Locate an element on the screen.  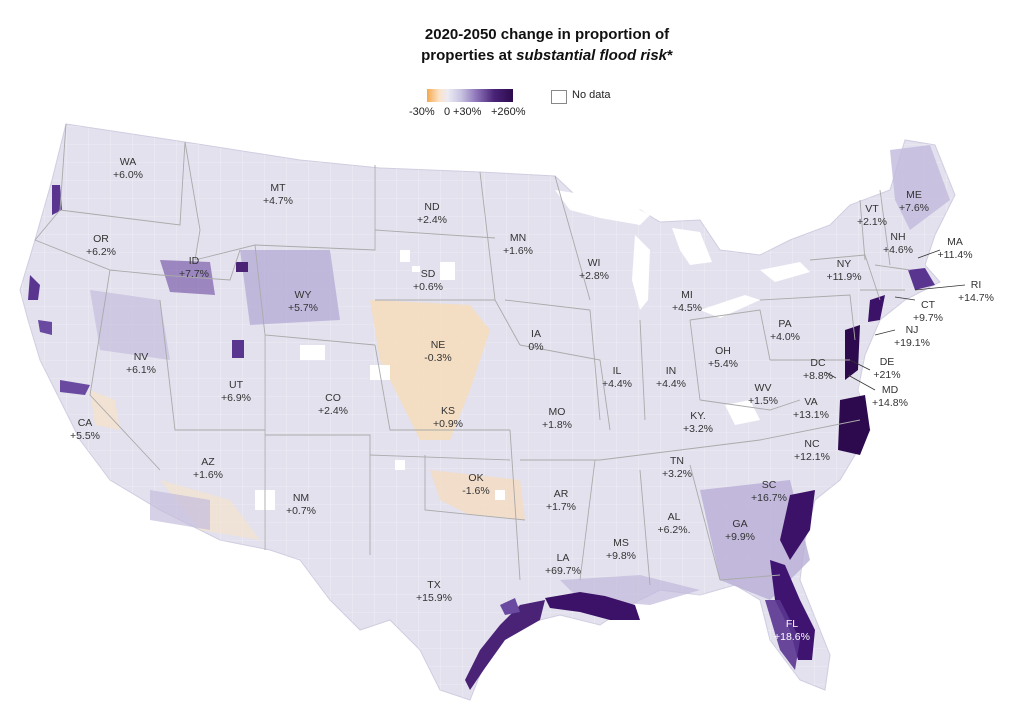
state-abbr: CT is located at coordinates (928, 305).